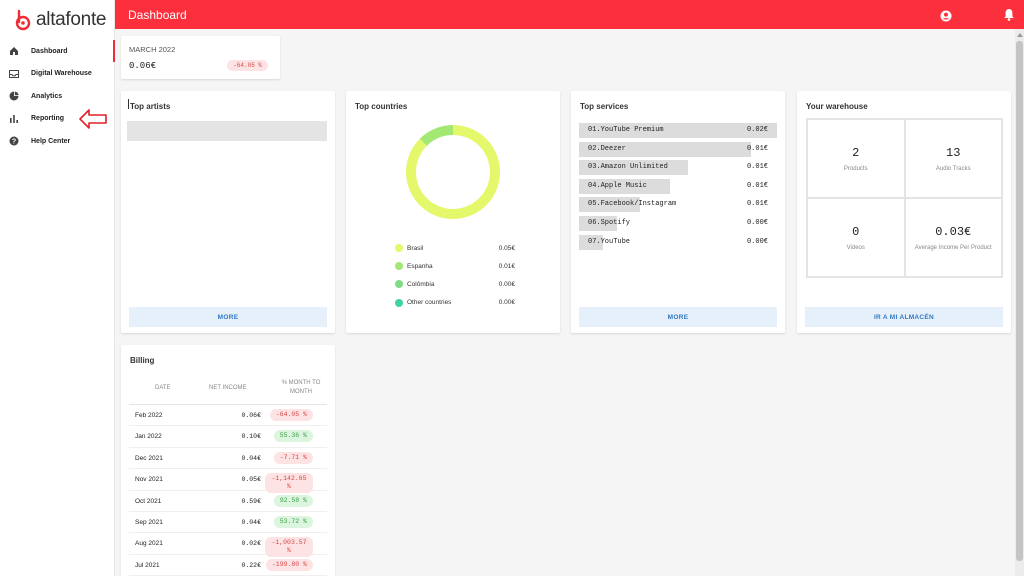 This screenshot has width=1024, height=576. What do you see at coordinates (14, 141) in the screenshot?
I see `help-icon: ?` at bounding box center [14, 141].